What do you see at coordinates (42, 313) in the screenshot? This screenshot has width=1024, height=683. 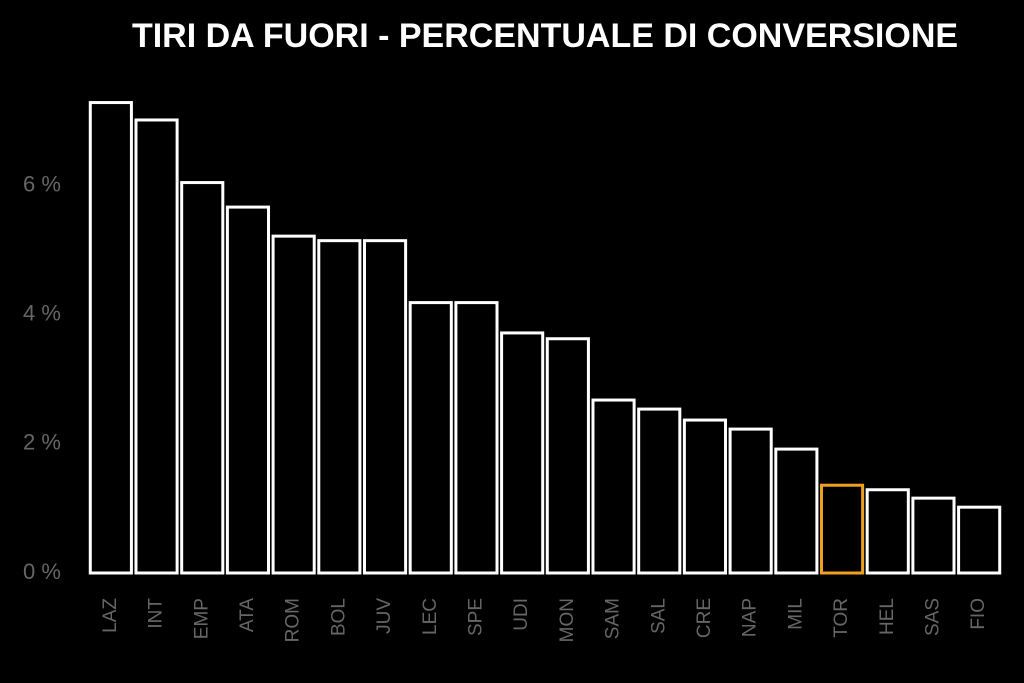 I see `y-tick-label: 4 %` at bounding box center [42, 313].